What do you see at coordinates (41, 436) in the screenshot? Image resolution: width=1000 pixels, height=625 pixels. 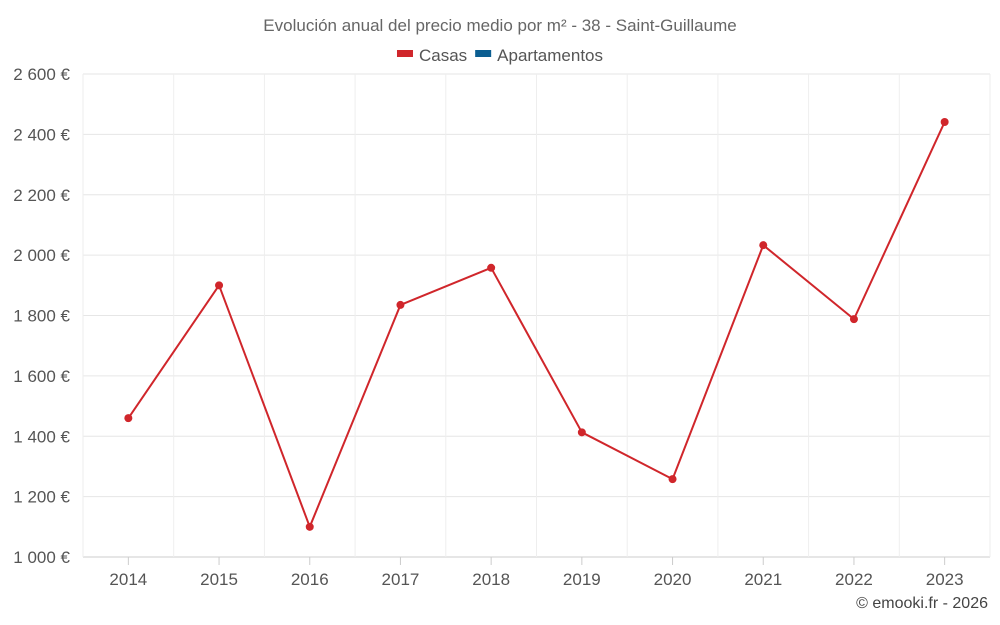 I see `y-tick-label: 1 400 €` at bounding box center [41, 436].